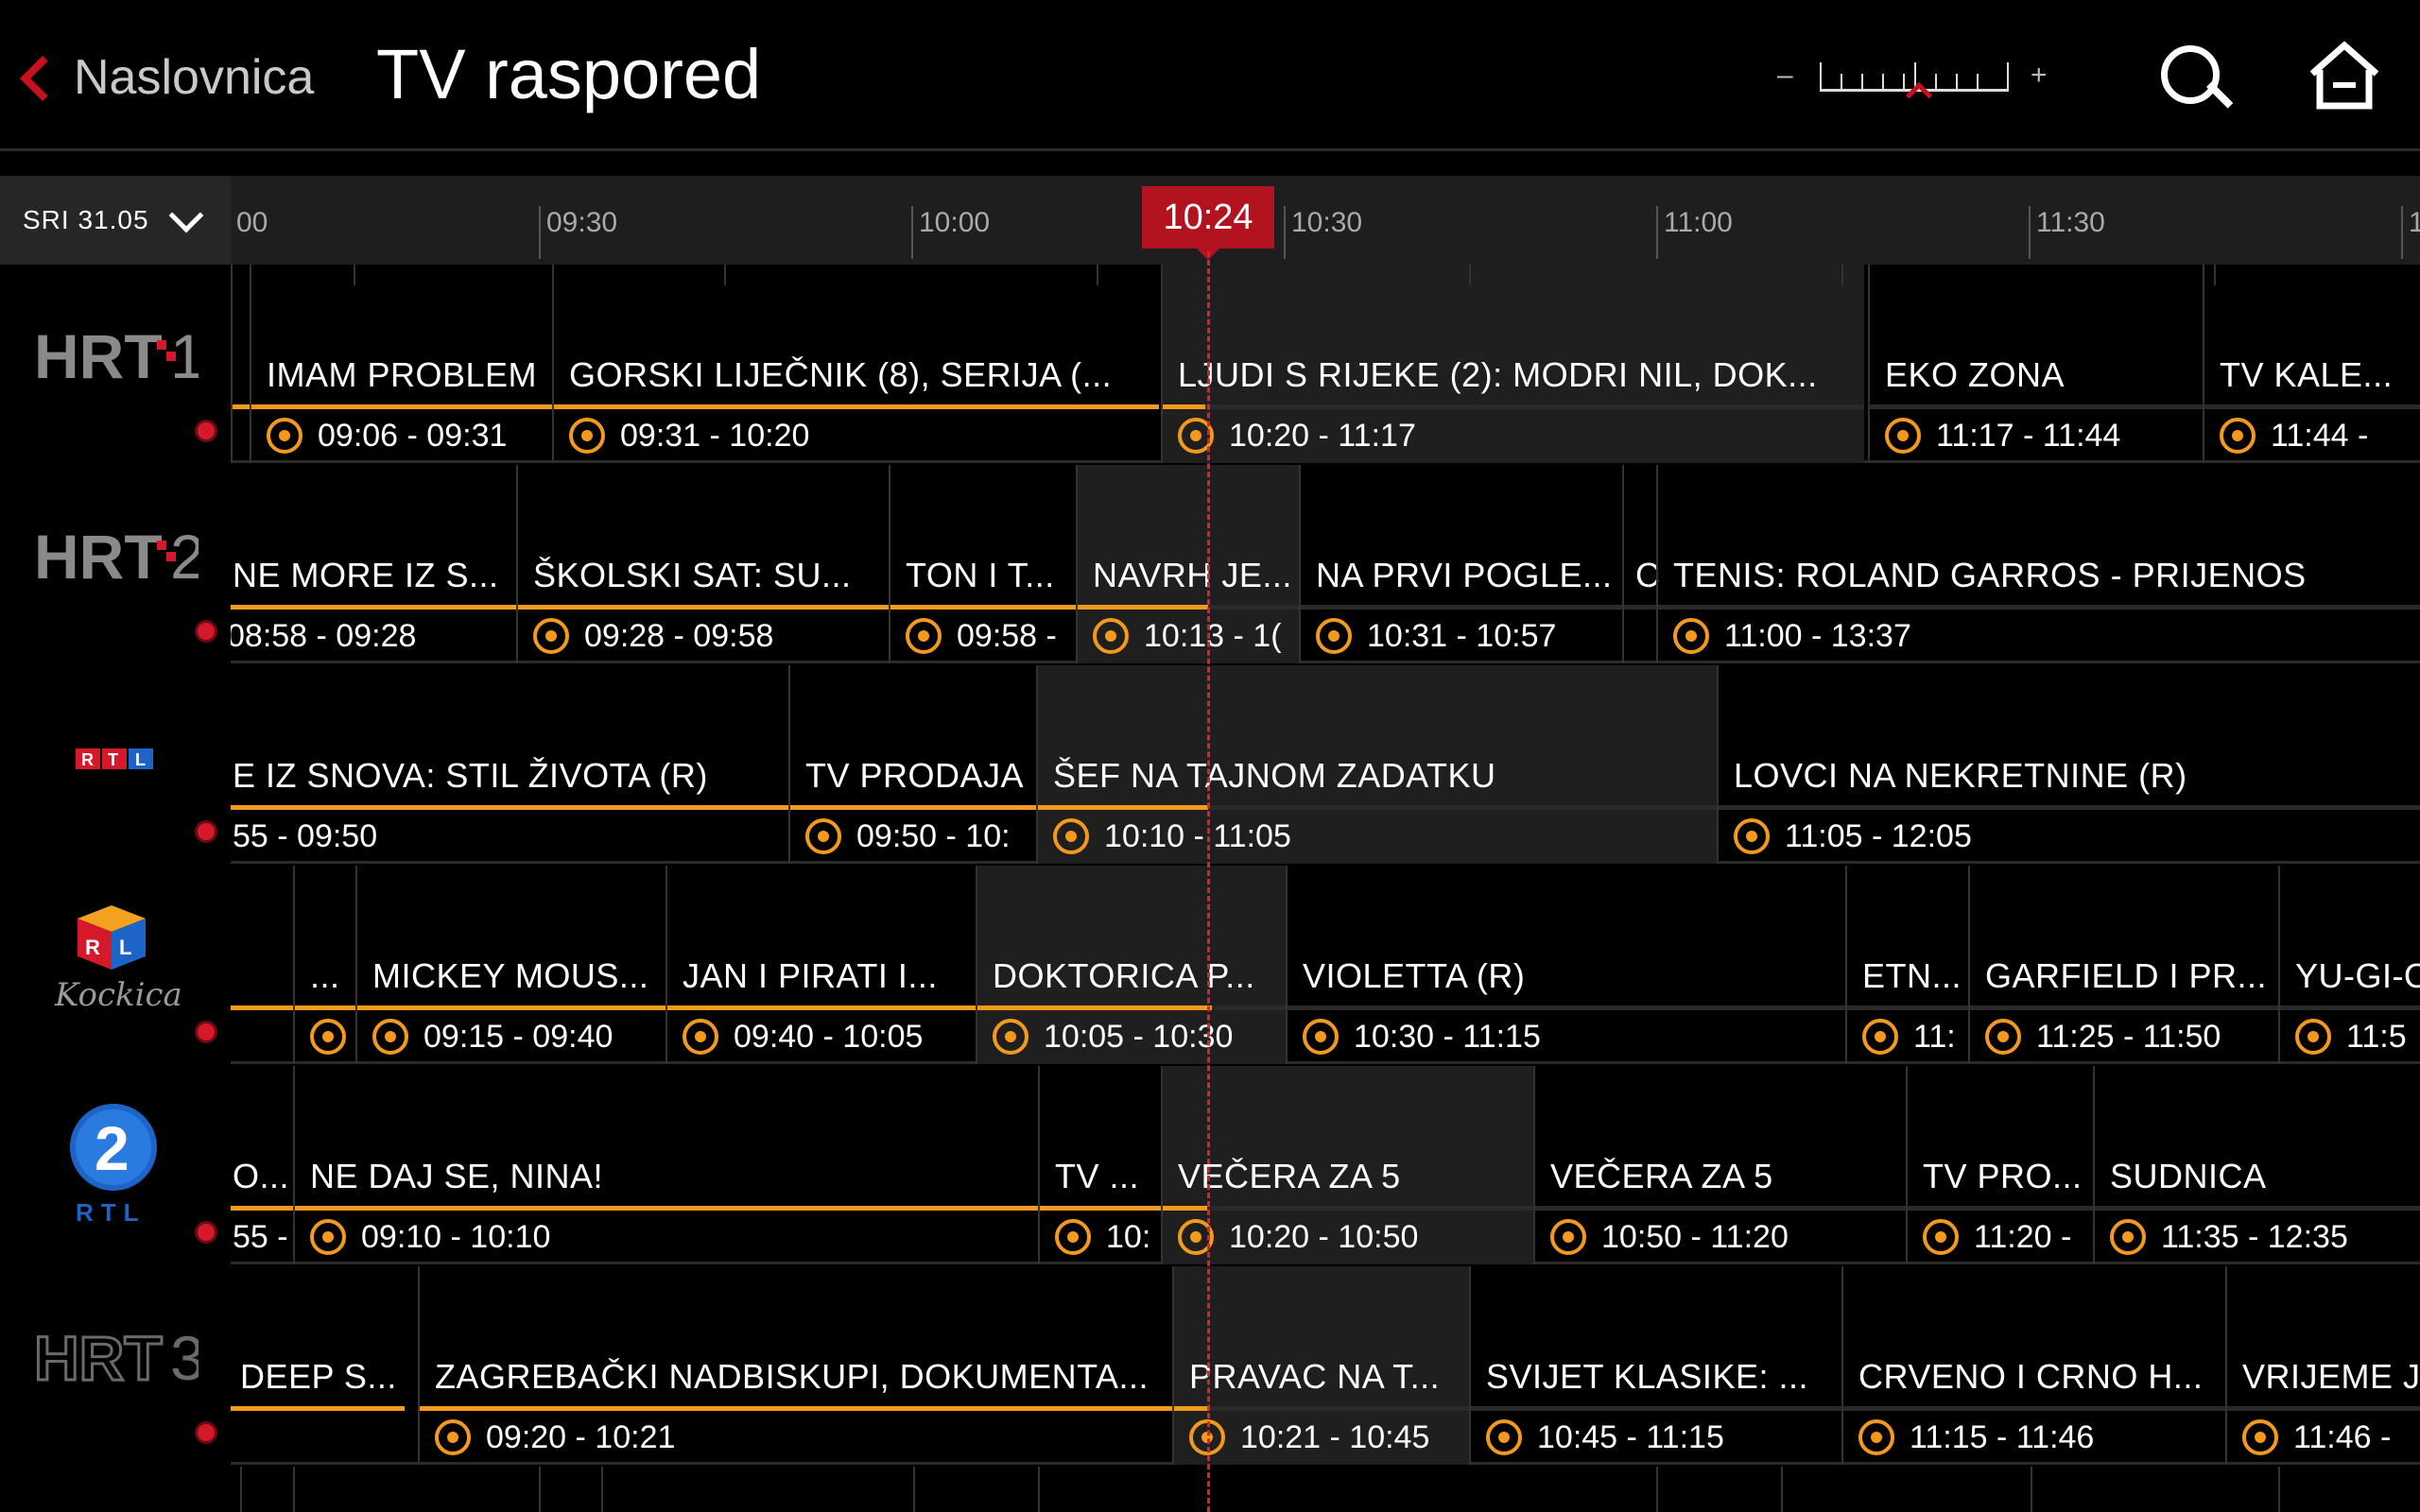 This screenshot has width=2420, height=1512. Describe the element at coordinates (2068, 764) in the screenshot. I see `program-cell: LOVCI NA NEKRETNINE (R) 11:05 - 12:05` at that location.